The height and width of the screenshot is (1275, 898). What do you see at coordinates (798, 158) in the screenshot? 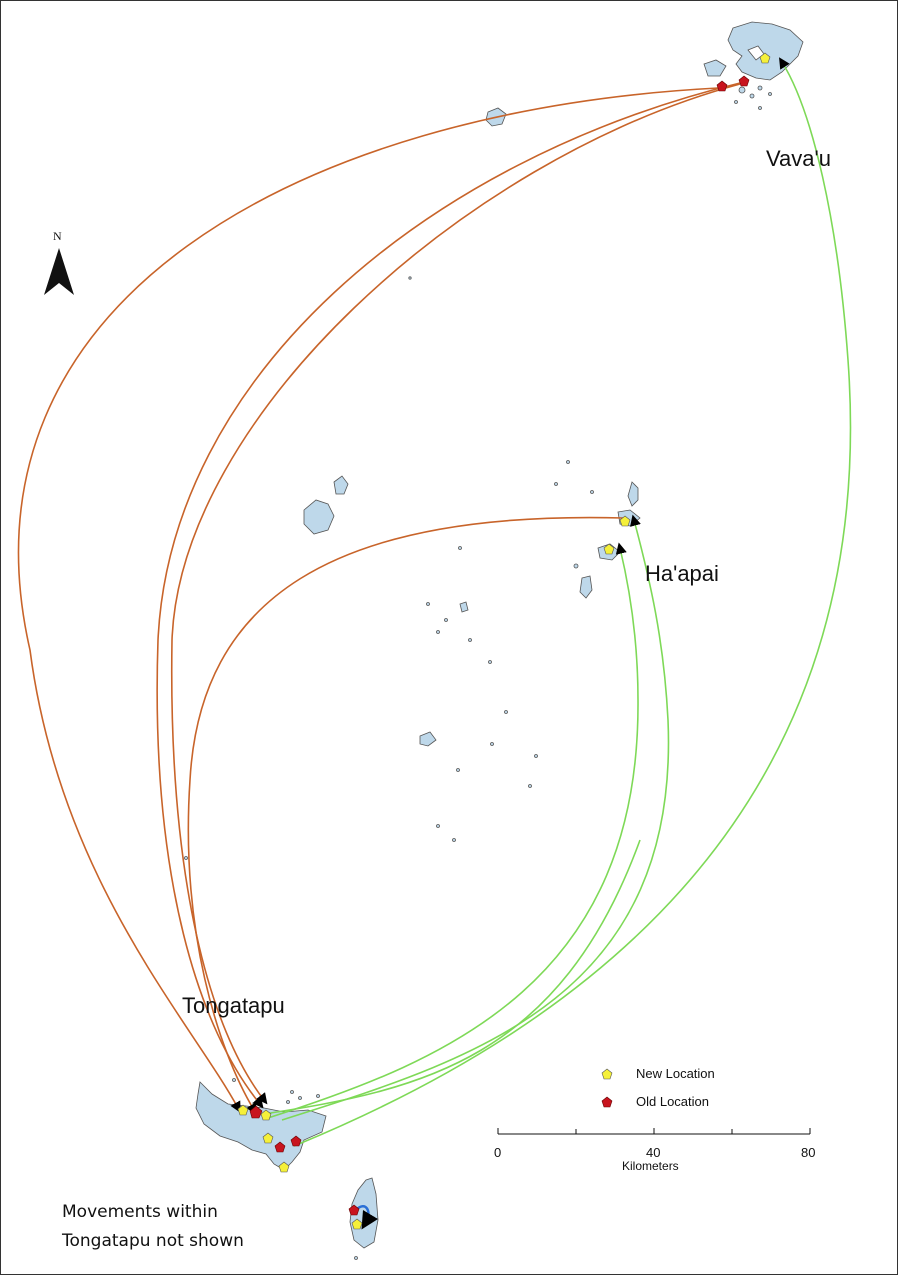
I see `place-label-vavau: Vava'u` at bounding box center [798, 158].